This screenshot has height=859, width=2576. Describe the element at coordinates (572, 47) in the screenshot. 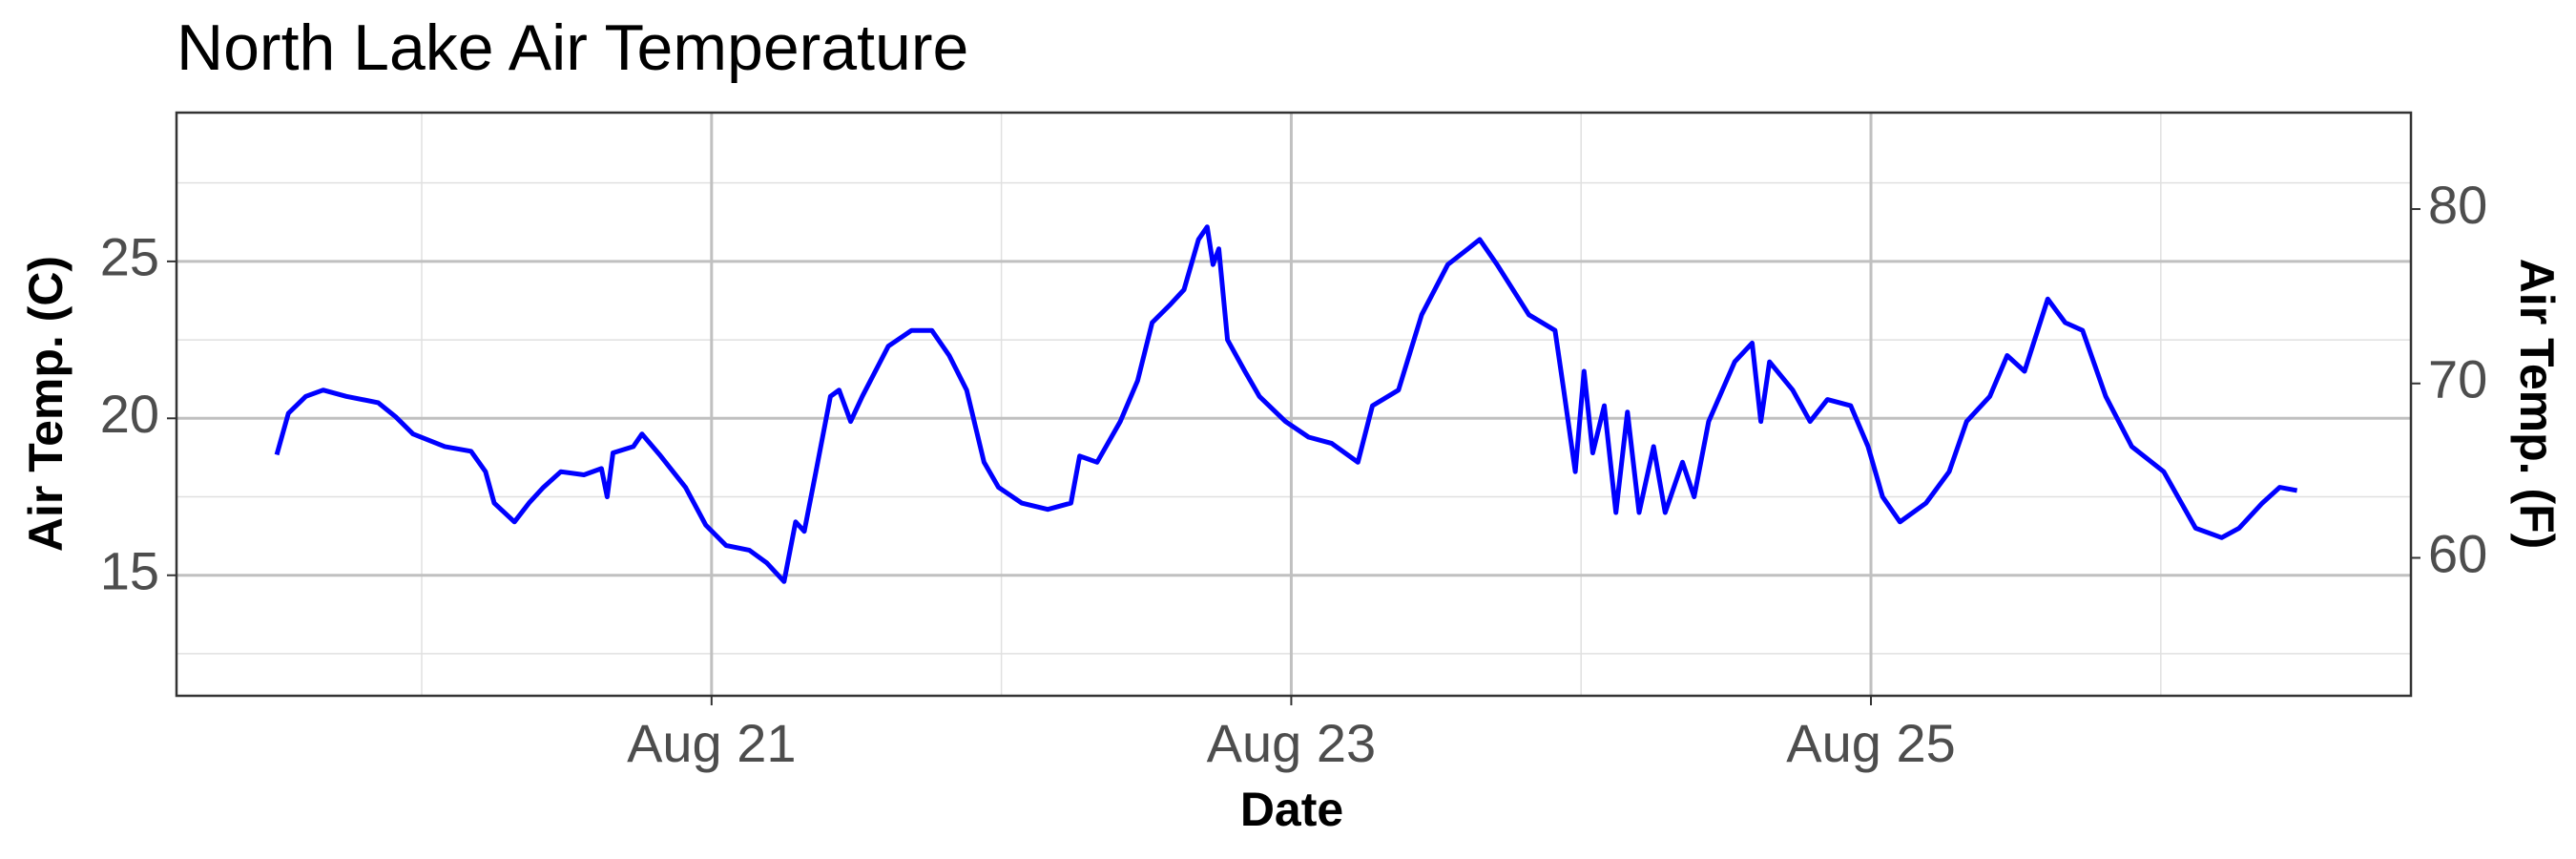

I see `chart-title: North Lake Air Temperature` at that location.